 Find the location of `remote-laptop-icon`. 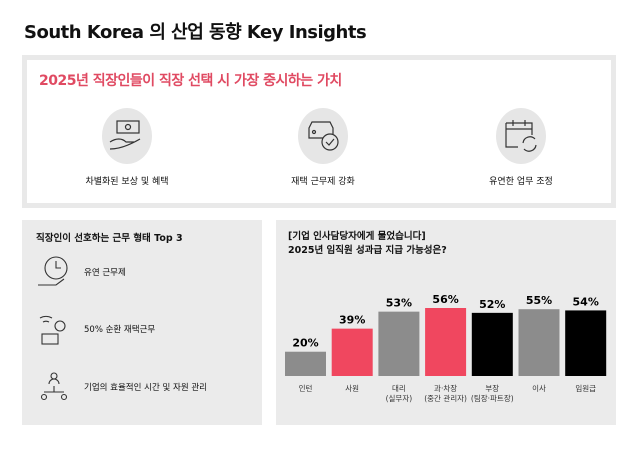

remote-laptop-icon is located at coordinates (52, 330).